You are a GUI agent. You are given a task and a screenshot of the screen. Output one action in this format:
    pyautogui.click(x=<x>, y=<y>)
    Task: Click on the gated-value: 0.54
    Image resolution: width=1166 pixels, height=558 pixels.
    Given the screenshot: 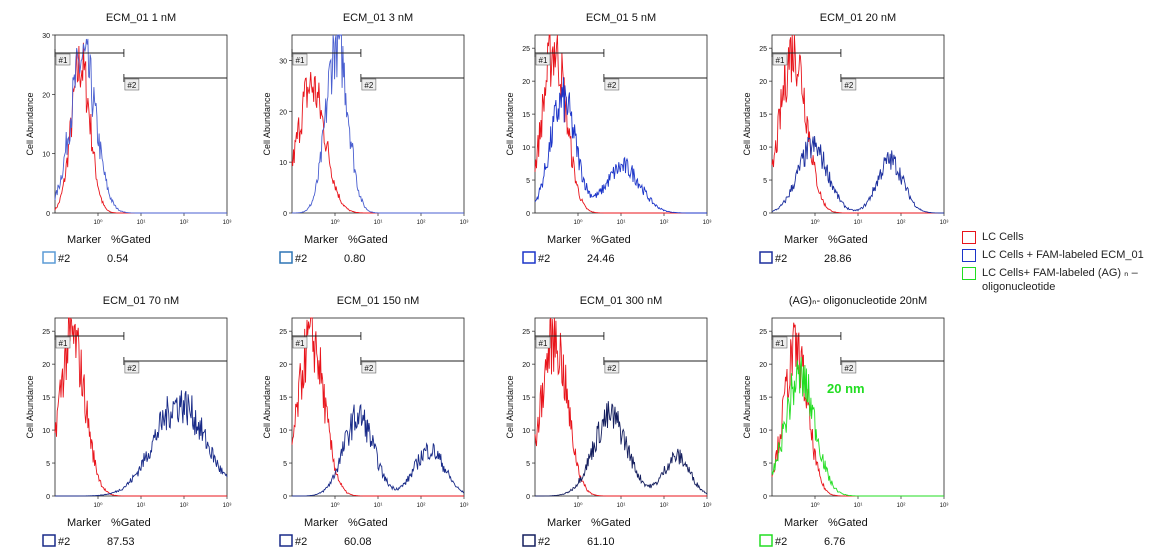 What is the action you would take?
    pyautogui.click(x=117, y=259)
    